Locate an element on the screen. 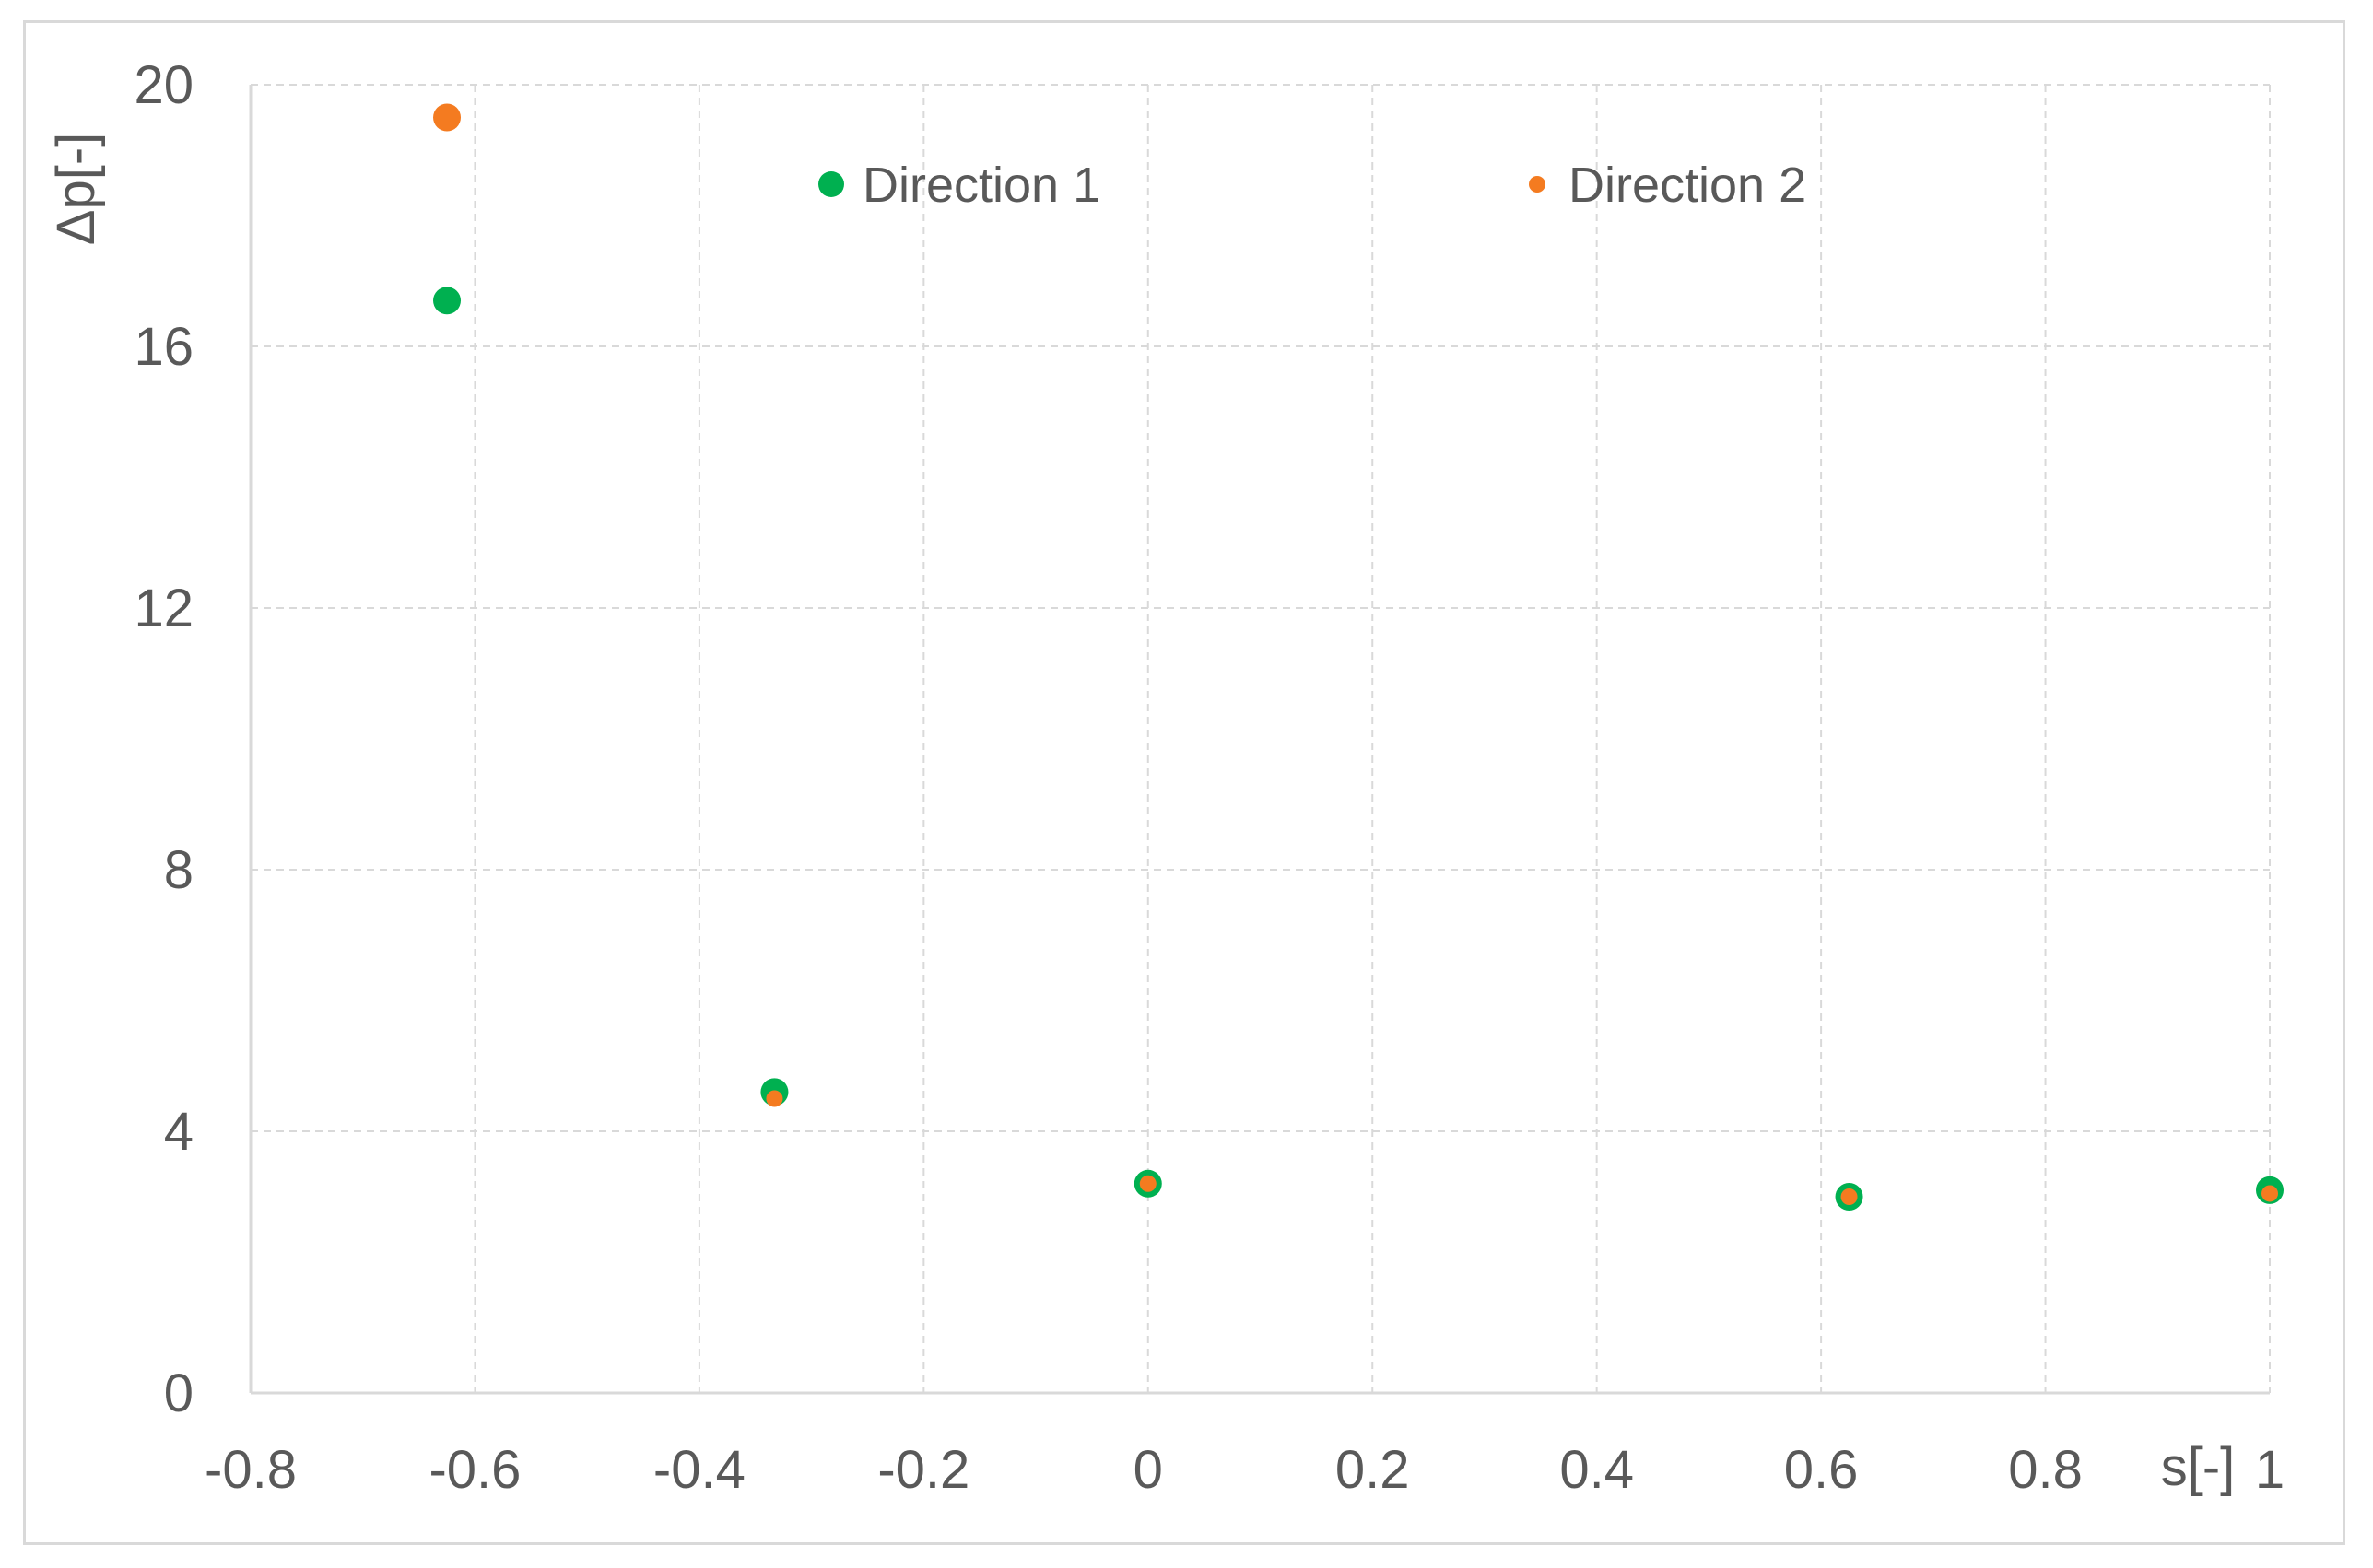 The width and height of the screenshot is (2373, 1568). x-tick-label: 0.4 is located at coordinates (1596, 1470).